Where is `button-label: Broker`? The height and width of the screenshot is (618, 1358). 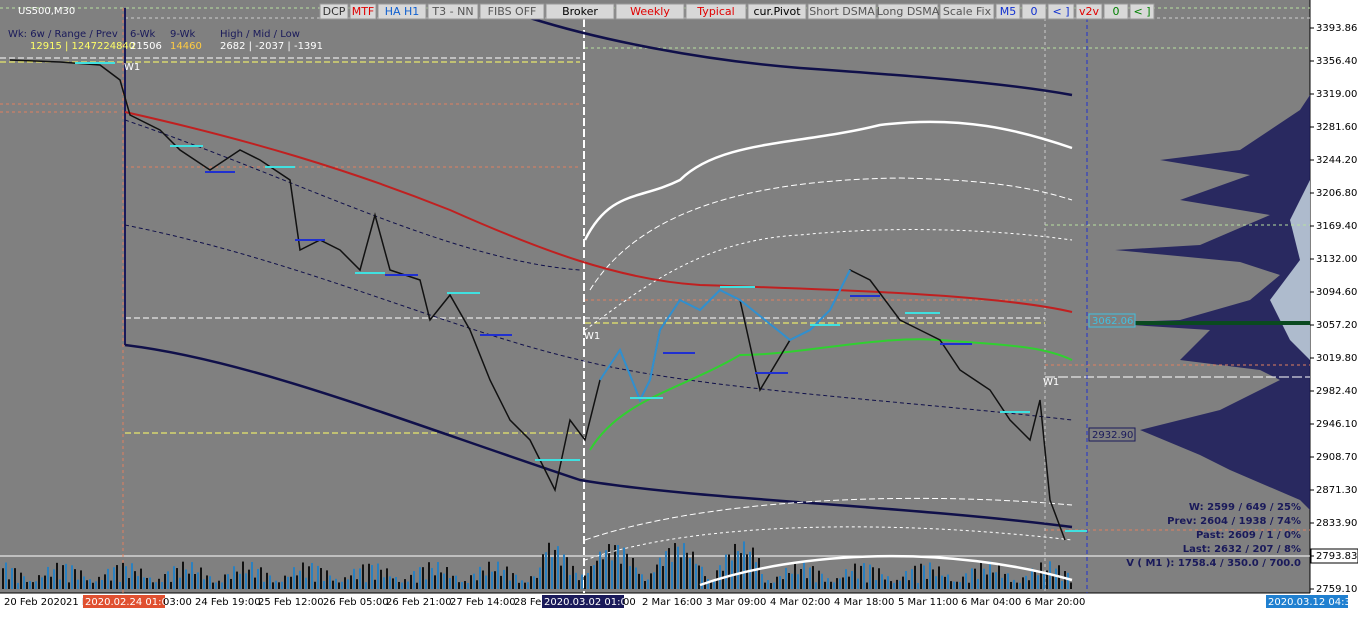 button-label: Broker is located at coordinates (580, 11).